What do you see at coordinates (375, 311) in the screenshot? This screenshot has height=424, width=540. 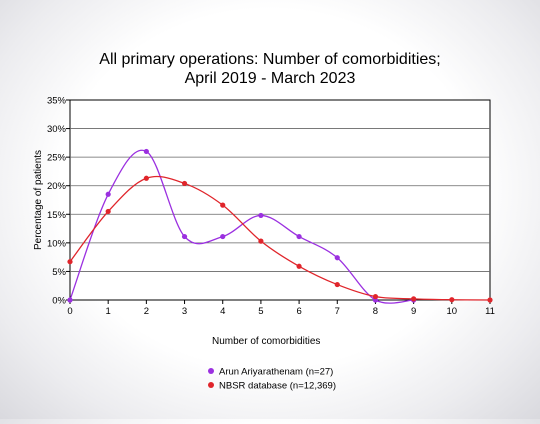 I see `x-tick-label: 8` at bounding box center [375, 311].